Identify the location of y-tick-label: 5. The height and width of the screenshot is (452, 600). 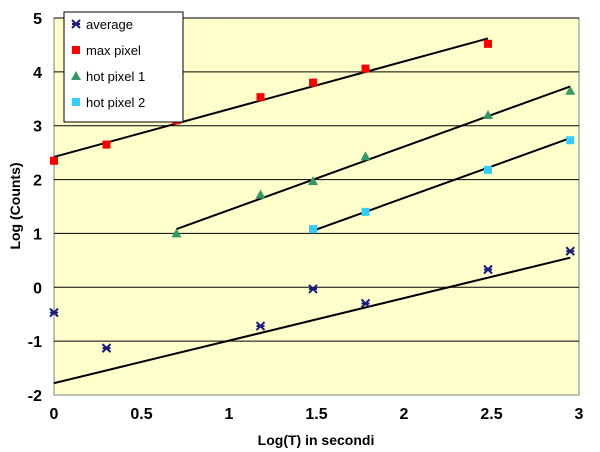
(37, 19).